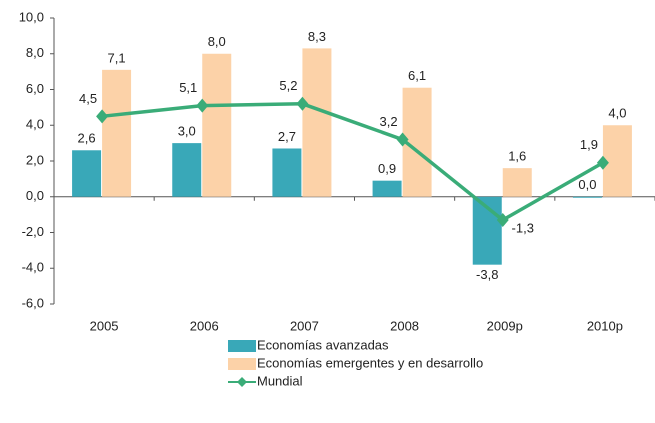 Image resolution: width=655 pixels, height=423 pixels. I want to click on value-label: -3,8, so click(487, 274).